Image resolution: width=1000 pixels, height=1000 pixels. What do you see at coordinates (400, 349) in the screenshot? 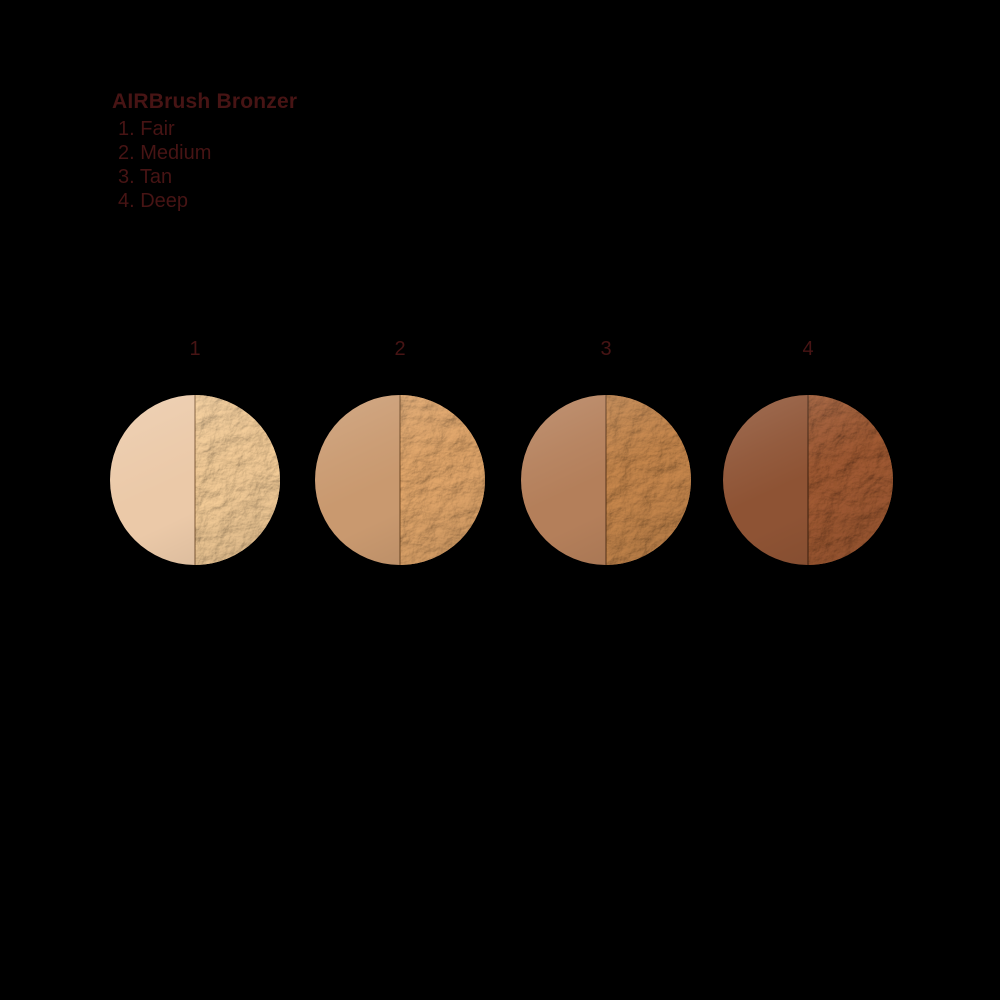
I see `swatch-number: 2` at bounding box center [400, 349].